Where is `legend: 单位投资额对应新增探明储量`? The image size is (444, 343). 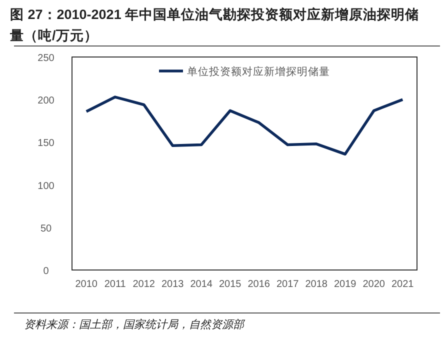
legend: 单位投资额对应新增探明储量 is located at coordinates (244, 72).